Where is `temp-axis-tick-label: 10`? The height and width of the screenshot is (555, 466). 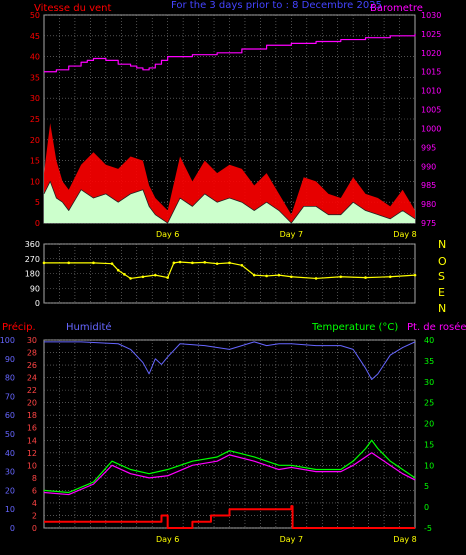
temp-axis-tick-label: 10 is located at coordinates (429, 465).